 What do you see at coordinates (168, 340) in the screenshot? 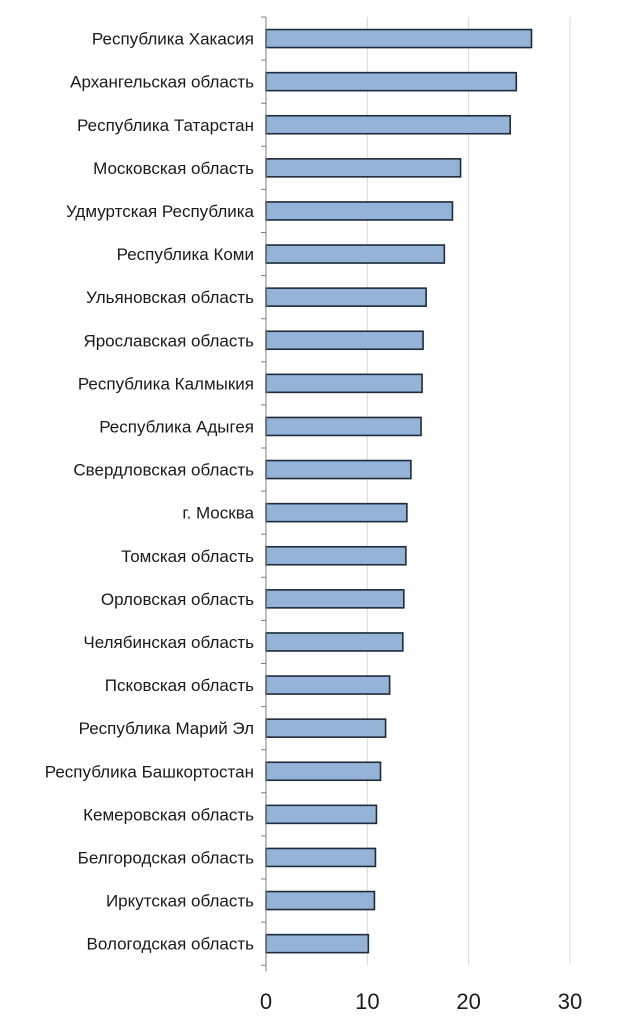
I see `category-label: Ярославская область` at bounding box center [168, 340].